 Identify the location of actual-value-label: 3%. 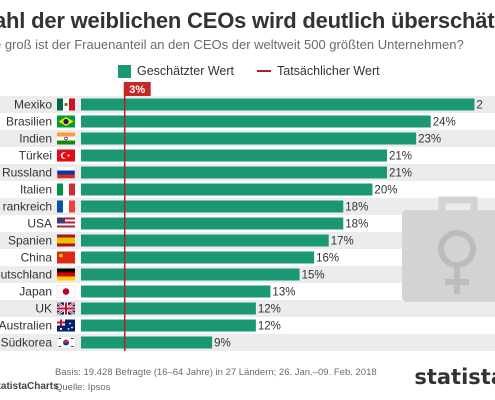
(137, 90).